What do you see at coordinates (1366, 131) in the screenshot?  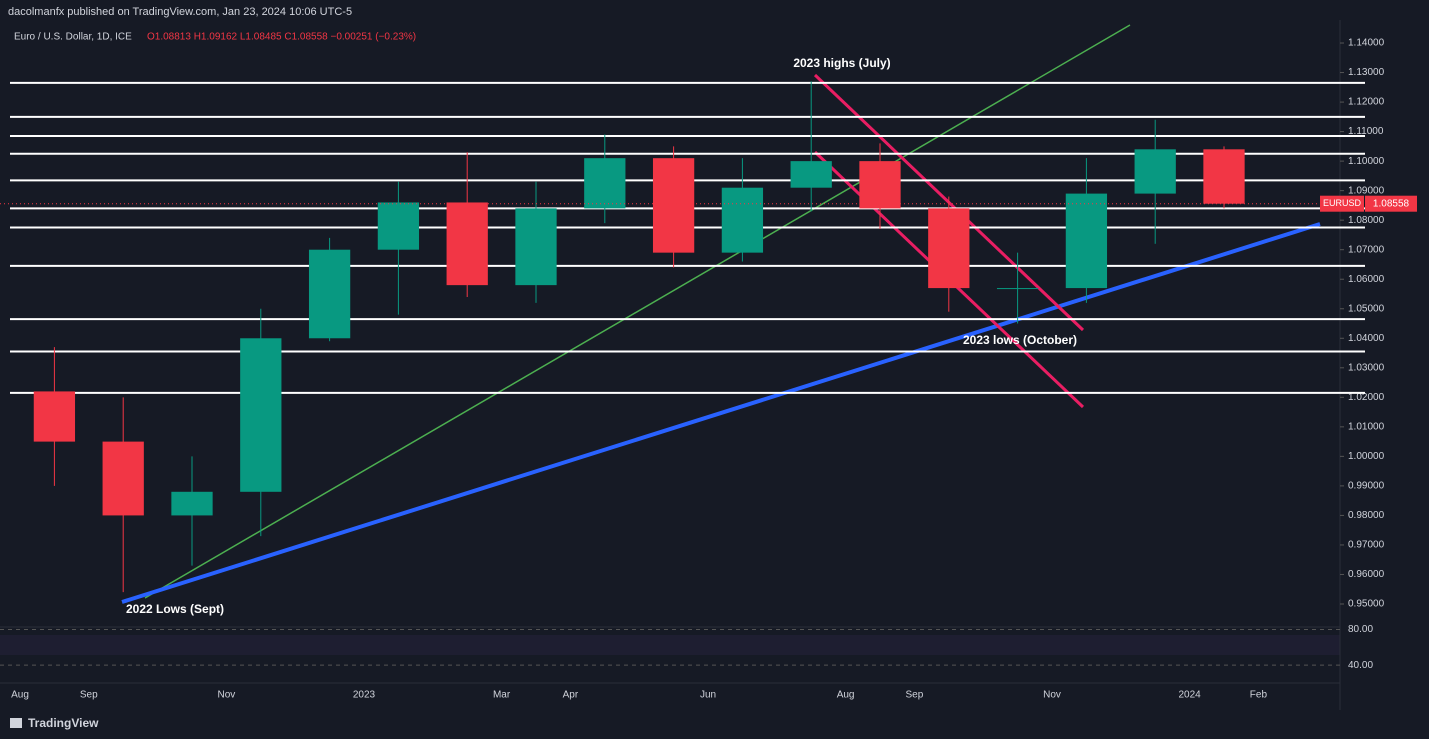 I see `y-tick-label: 1.11000` at bounding box center [1366, 131].